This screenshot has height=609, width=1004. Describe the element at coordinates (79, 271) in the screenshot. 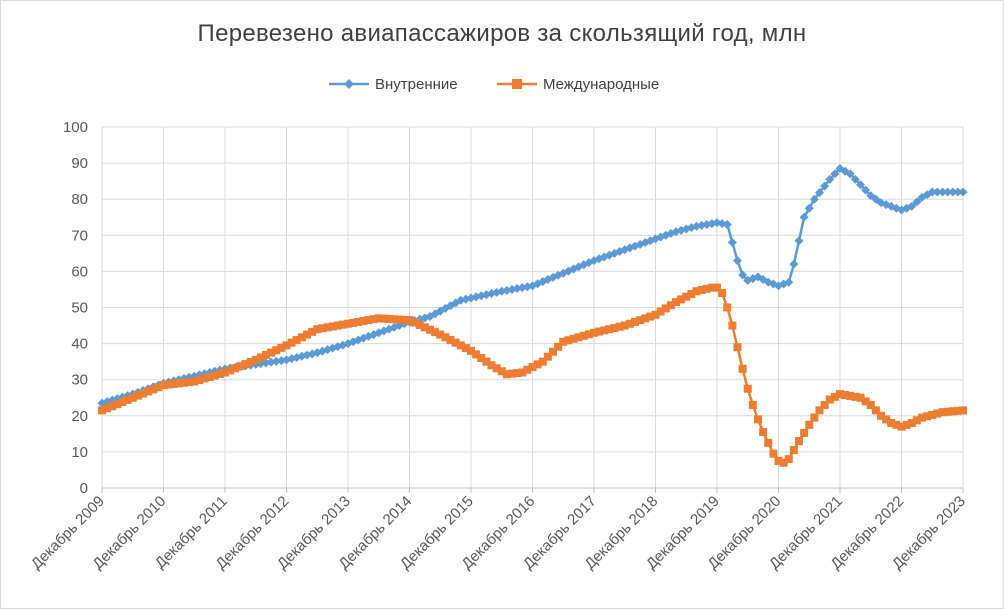

I see `y-tick-label: 60` at that location.